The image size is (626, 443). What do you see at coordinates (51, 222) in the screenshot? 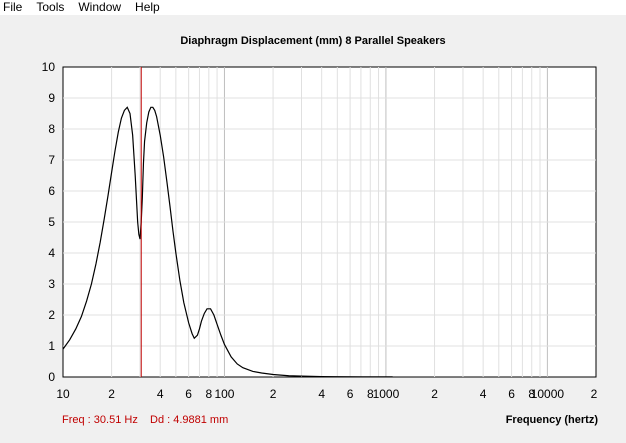
I see `y-tick-label: 5` at bounding box center [51, 222].